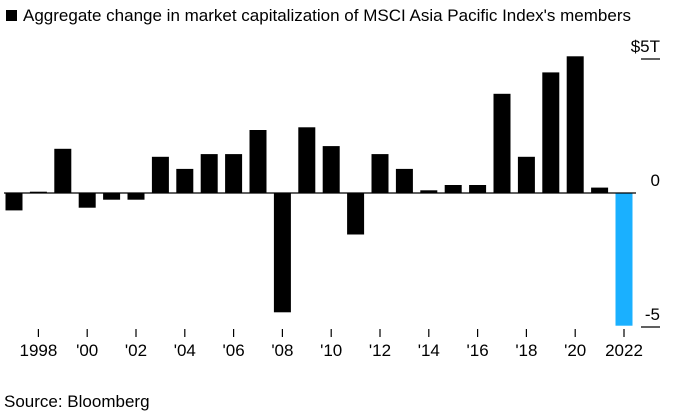 Image resolution: width=680 pixels, height=419 pixels. Describe the element at coordinates (380, 173) in the screenshot. I see `bar-2012` at that location.